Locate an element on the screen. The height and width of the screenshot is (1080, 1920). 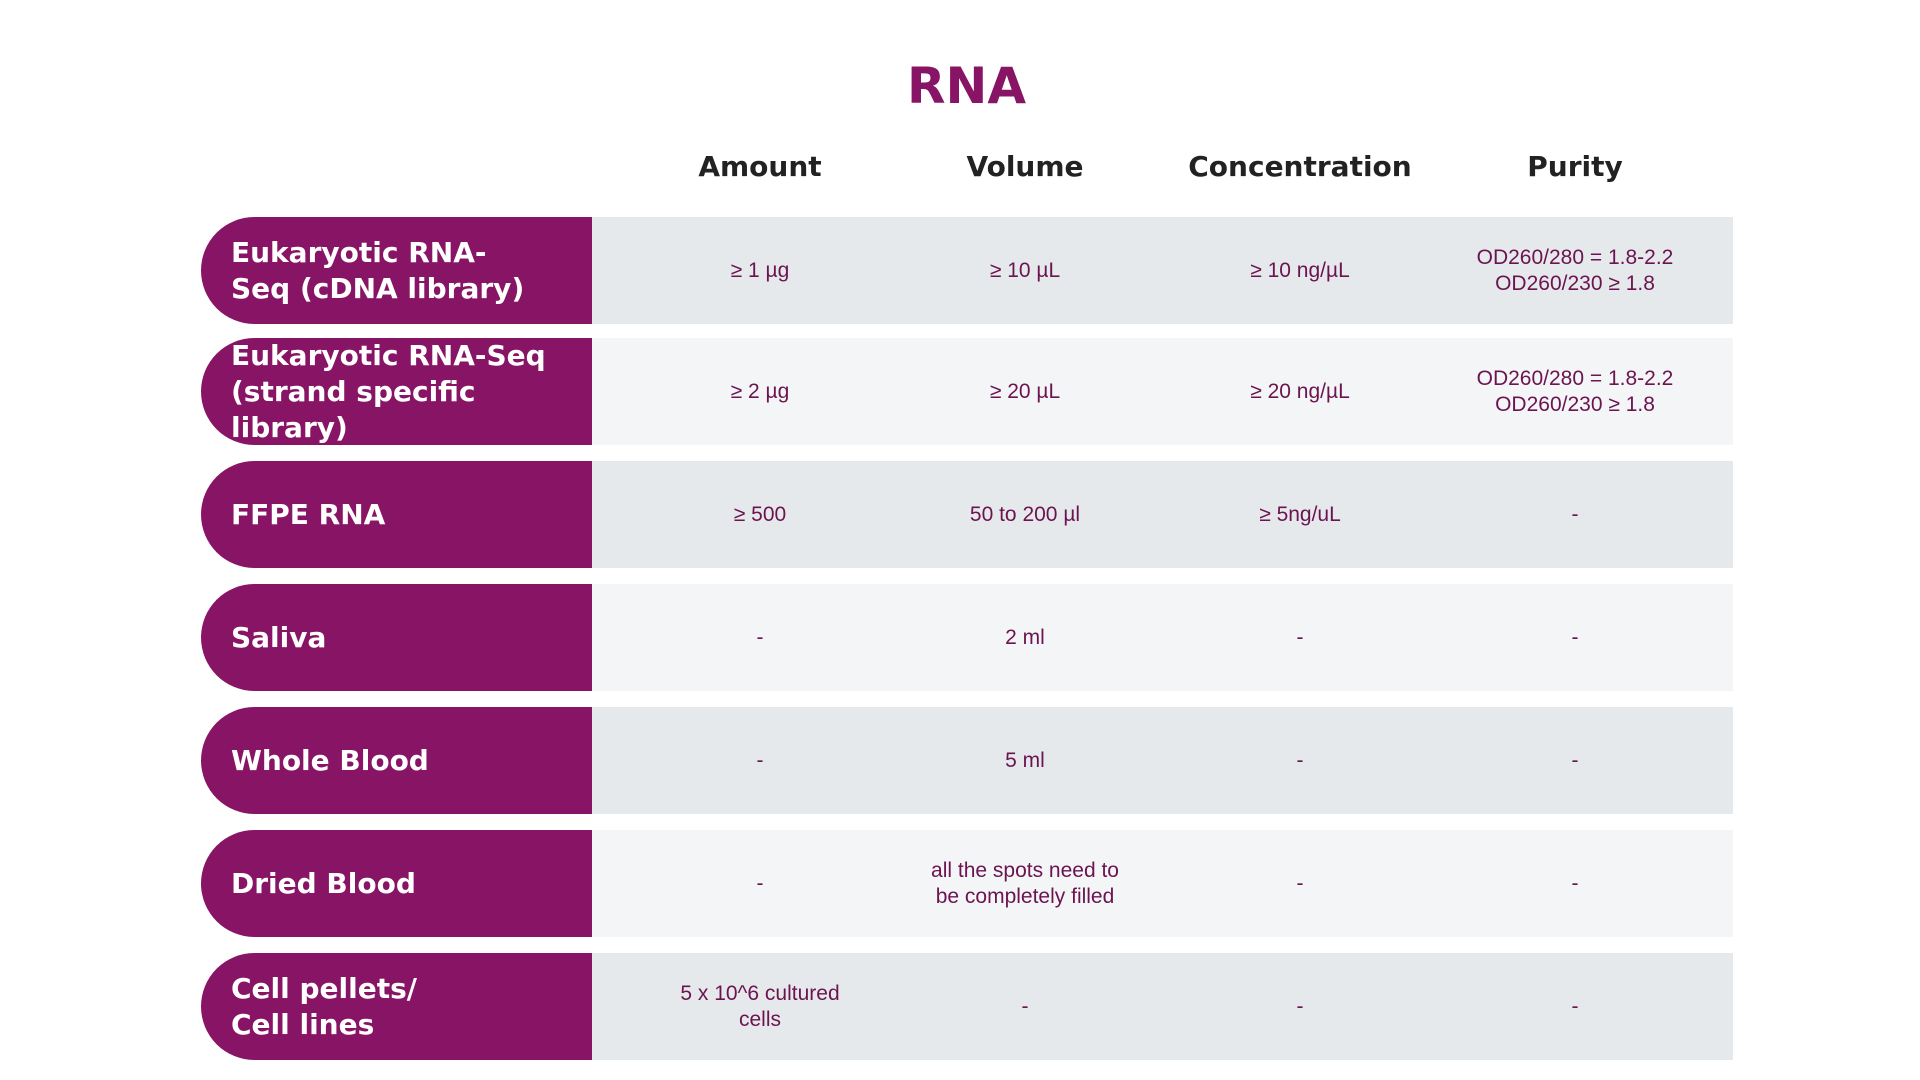
column-header-volume: Volume is located at coordinates (1025, 166).